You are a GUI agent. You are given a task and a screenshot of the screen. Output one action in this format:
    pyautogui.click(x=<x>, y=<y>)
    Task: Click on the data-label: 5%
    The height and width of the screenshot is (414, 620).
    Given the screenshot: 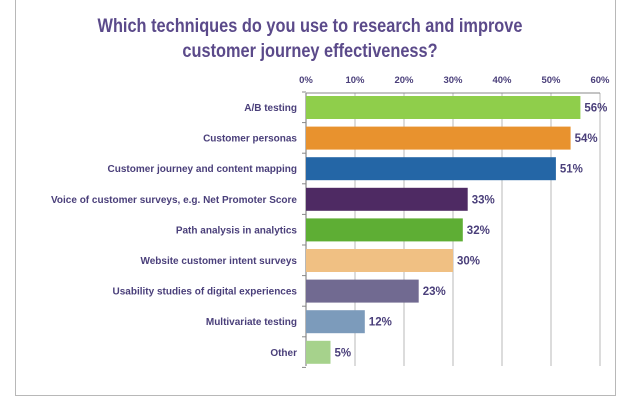 What is the action you would take?
    pyautogui.click(x=343, y=353)
    